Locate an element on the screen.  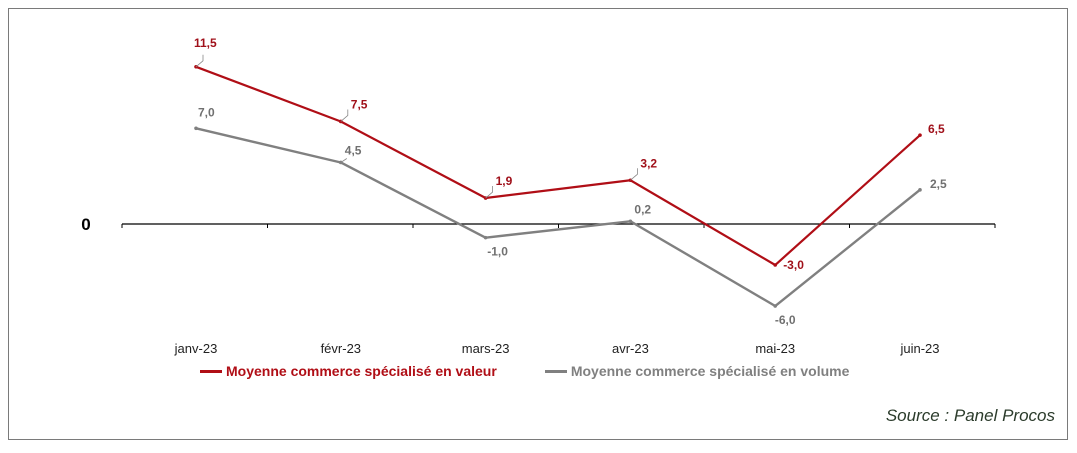
data-label-volume: 2,5 is located at coordinates (938, 184).